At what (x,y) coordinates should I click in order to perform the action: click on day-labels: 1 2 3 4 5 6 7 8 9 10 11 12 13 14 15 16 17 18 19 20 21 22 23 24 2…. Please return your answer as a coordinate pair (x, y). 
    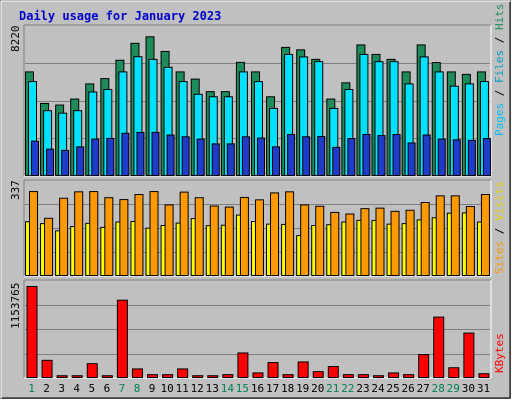
    Looking at the image, I should click on (259, 388).